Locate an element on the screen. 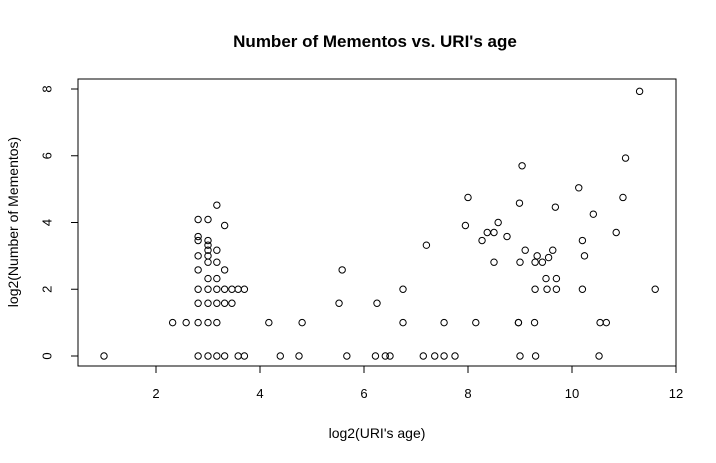 The width and height of the screenshot is (716, 463). y-tick-label: 2 is located at coordinates (46, 289).